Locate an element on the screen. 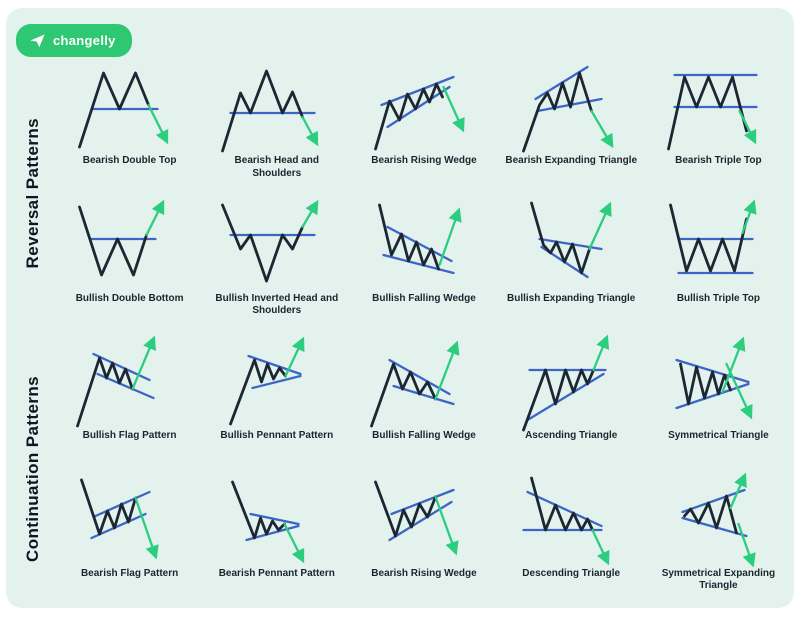 The width and height of the screenshot is (800, 634). pattern-cell: Bullish Double Bottom is located at coordinates (129, 263).